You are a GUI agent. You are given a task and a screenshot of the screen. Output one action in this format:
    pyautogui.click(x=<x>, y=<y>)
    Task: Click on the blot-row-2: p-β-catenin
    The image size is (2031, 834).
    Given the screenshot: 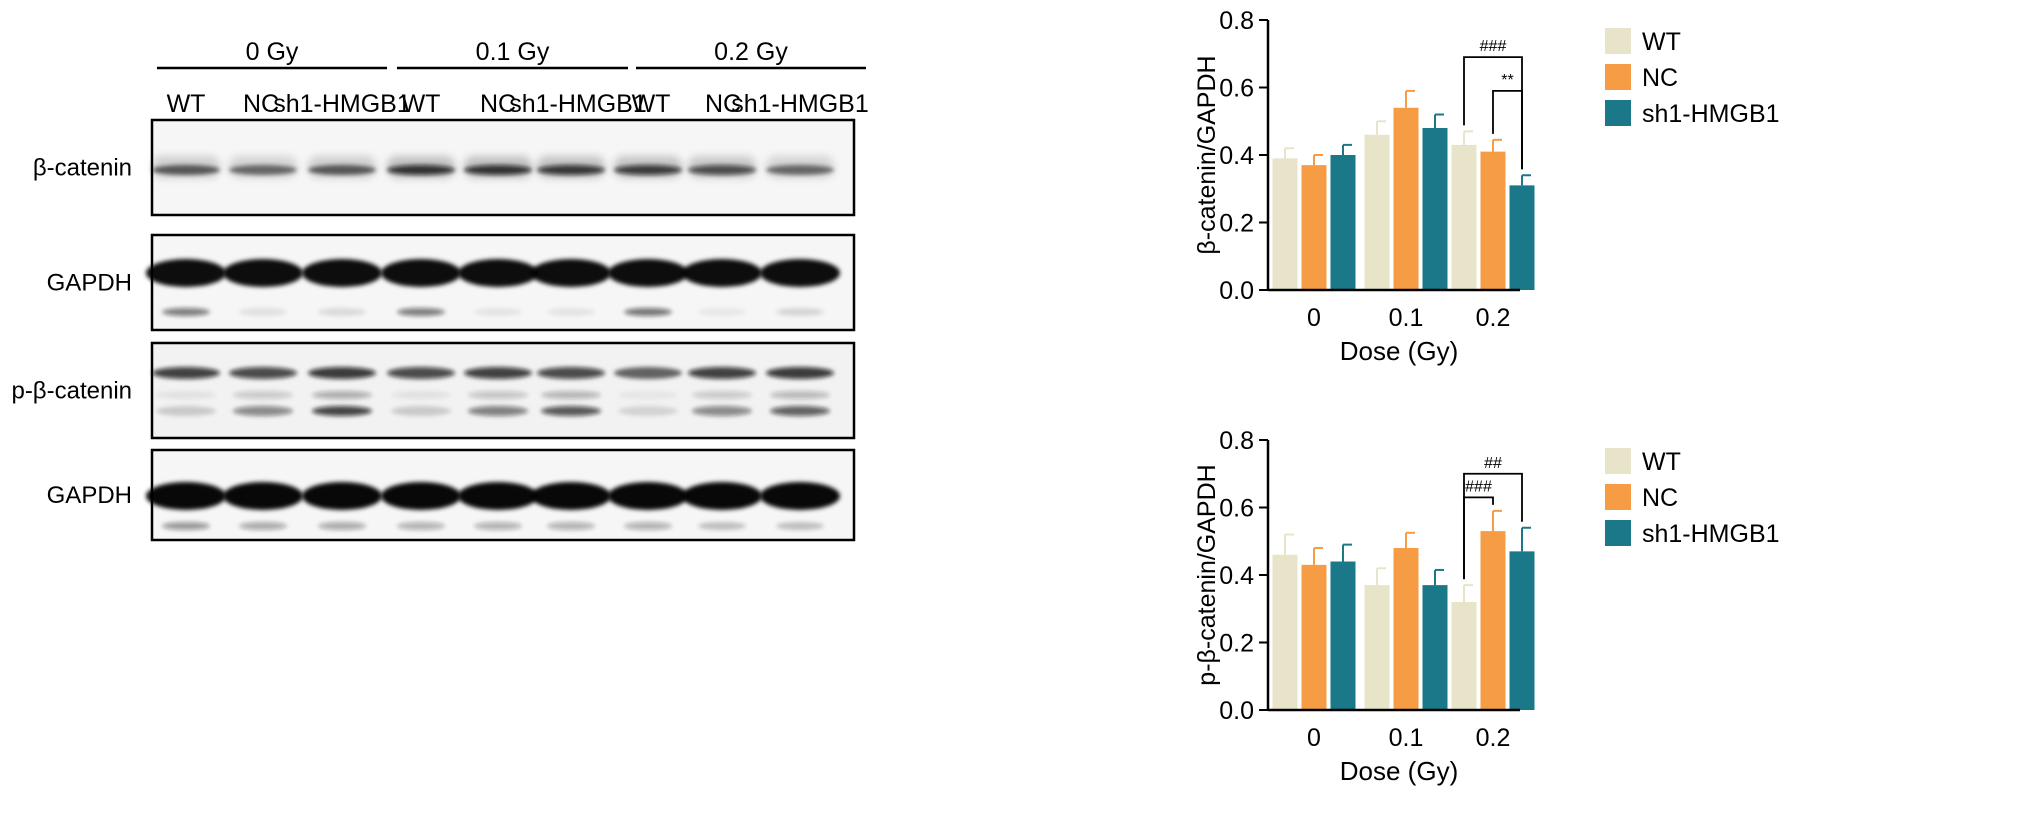 What is the action you would take?
    pyautogui.click(x=433, y=390)
    